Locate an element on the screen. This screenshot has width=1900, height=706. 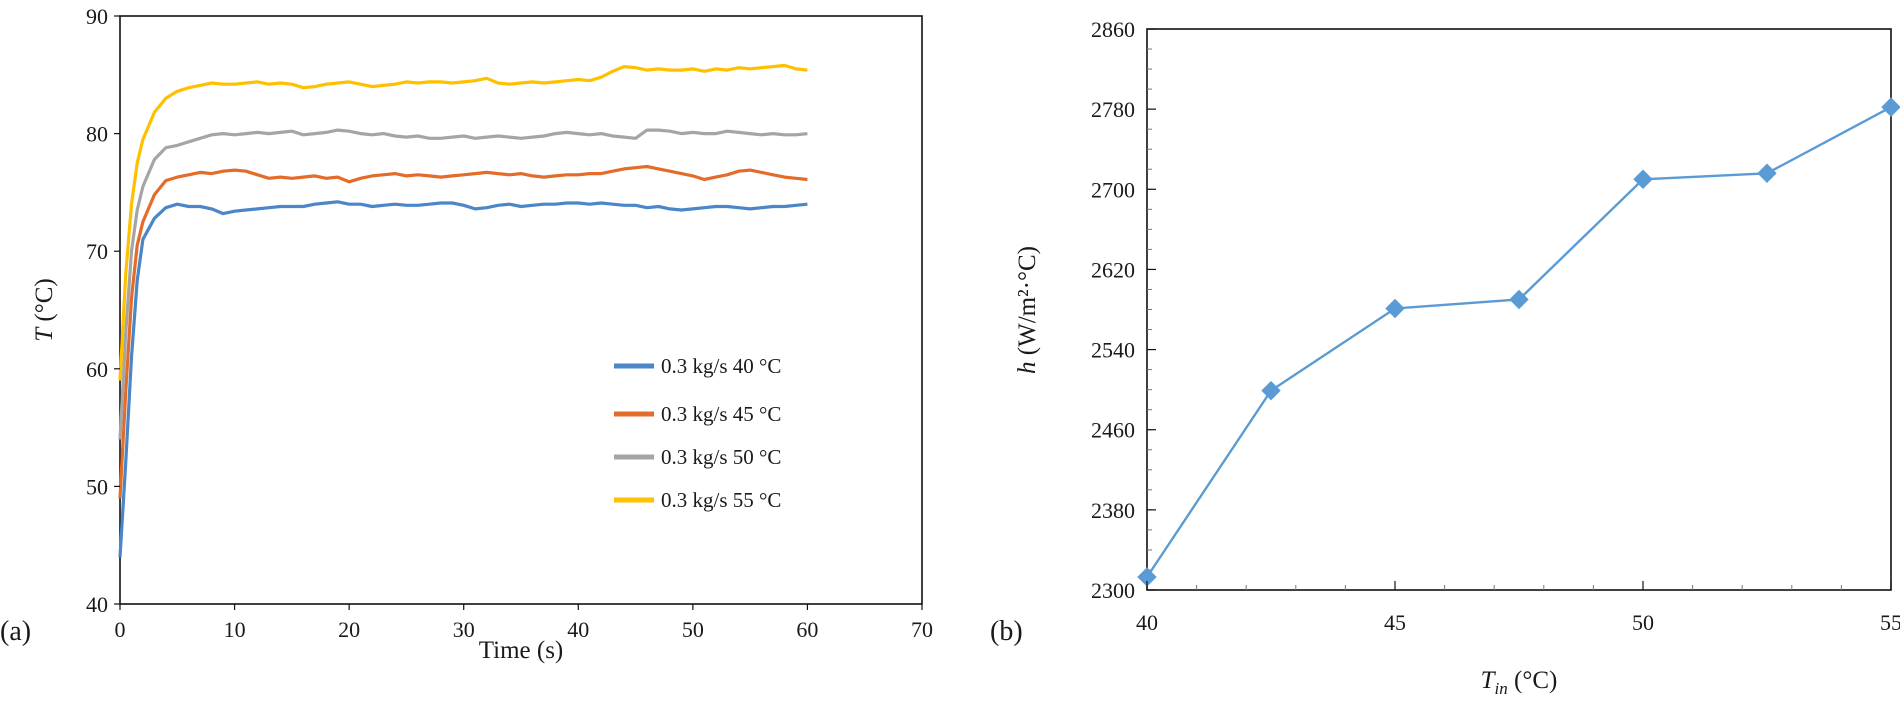
chart-a-y-unit: (°C) is located at coordinates (44, 303).